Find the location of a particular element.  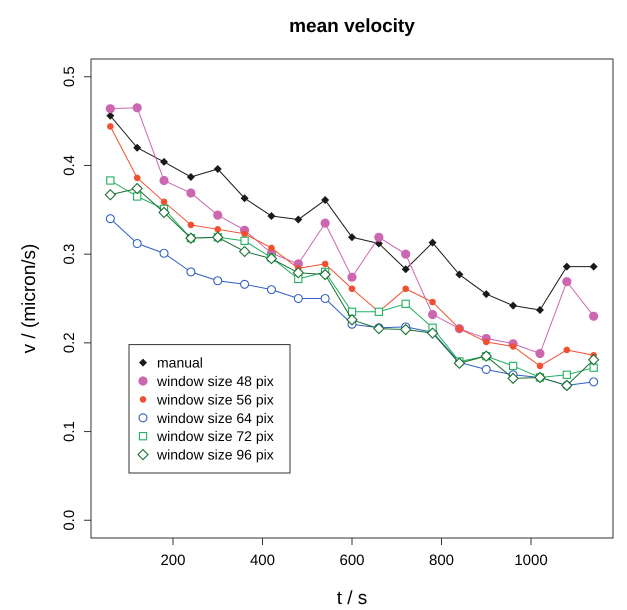

y-tick-label: 0.2 is located at coordinates (69, 343).